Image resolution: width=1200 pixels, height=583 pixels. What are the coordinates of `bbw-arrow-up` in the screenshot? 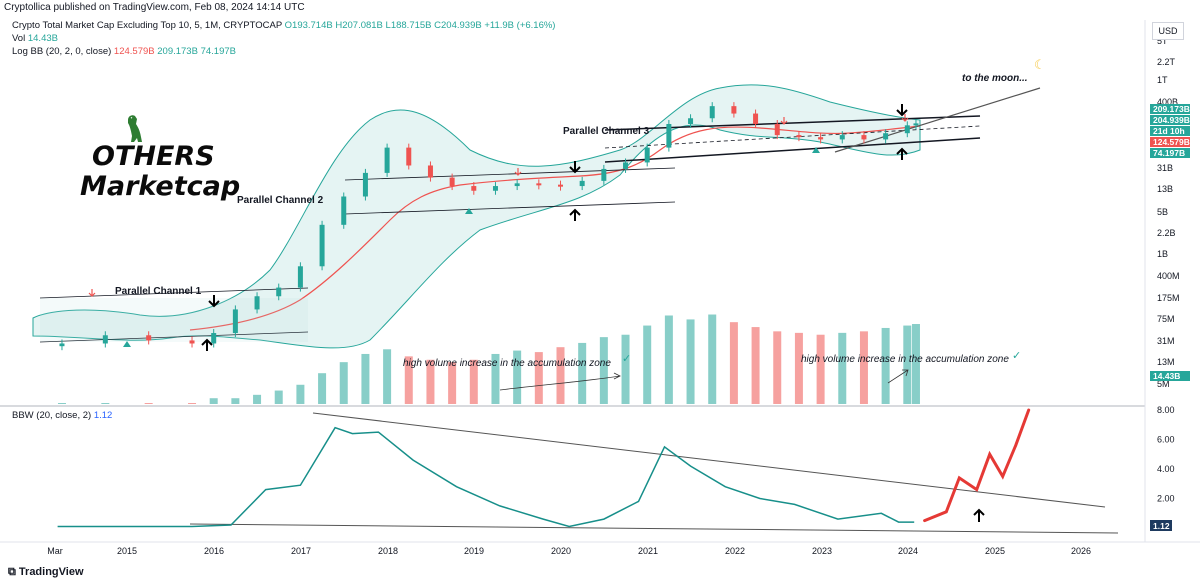 It's located at (979, 515).